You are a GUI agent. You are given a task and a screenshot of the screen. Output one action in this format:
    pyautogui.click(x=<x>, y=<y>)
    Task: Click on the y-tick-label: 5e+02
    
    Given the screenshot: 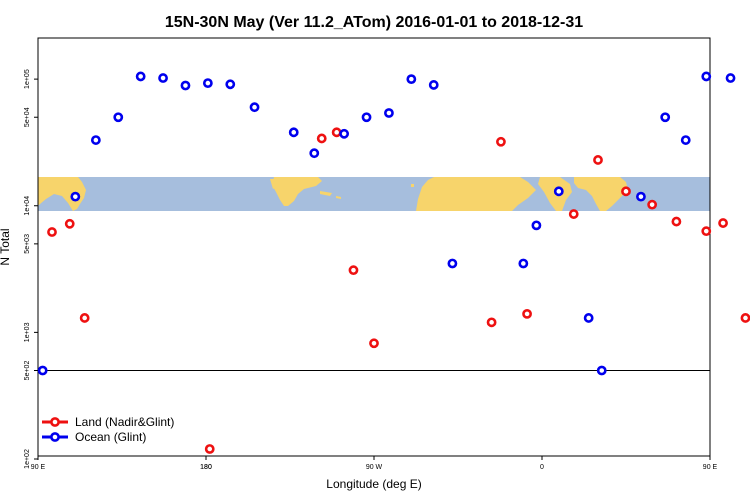 What is the action you would take?
    pyautogui.click(x=27, y=371)
    